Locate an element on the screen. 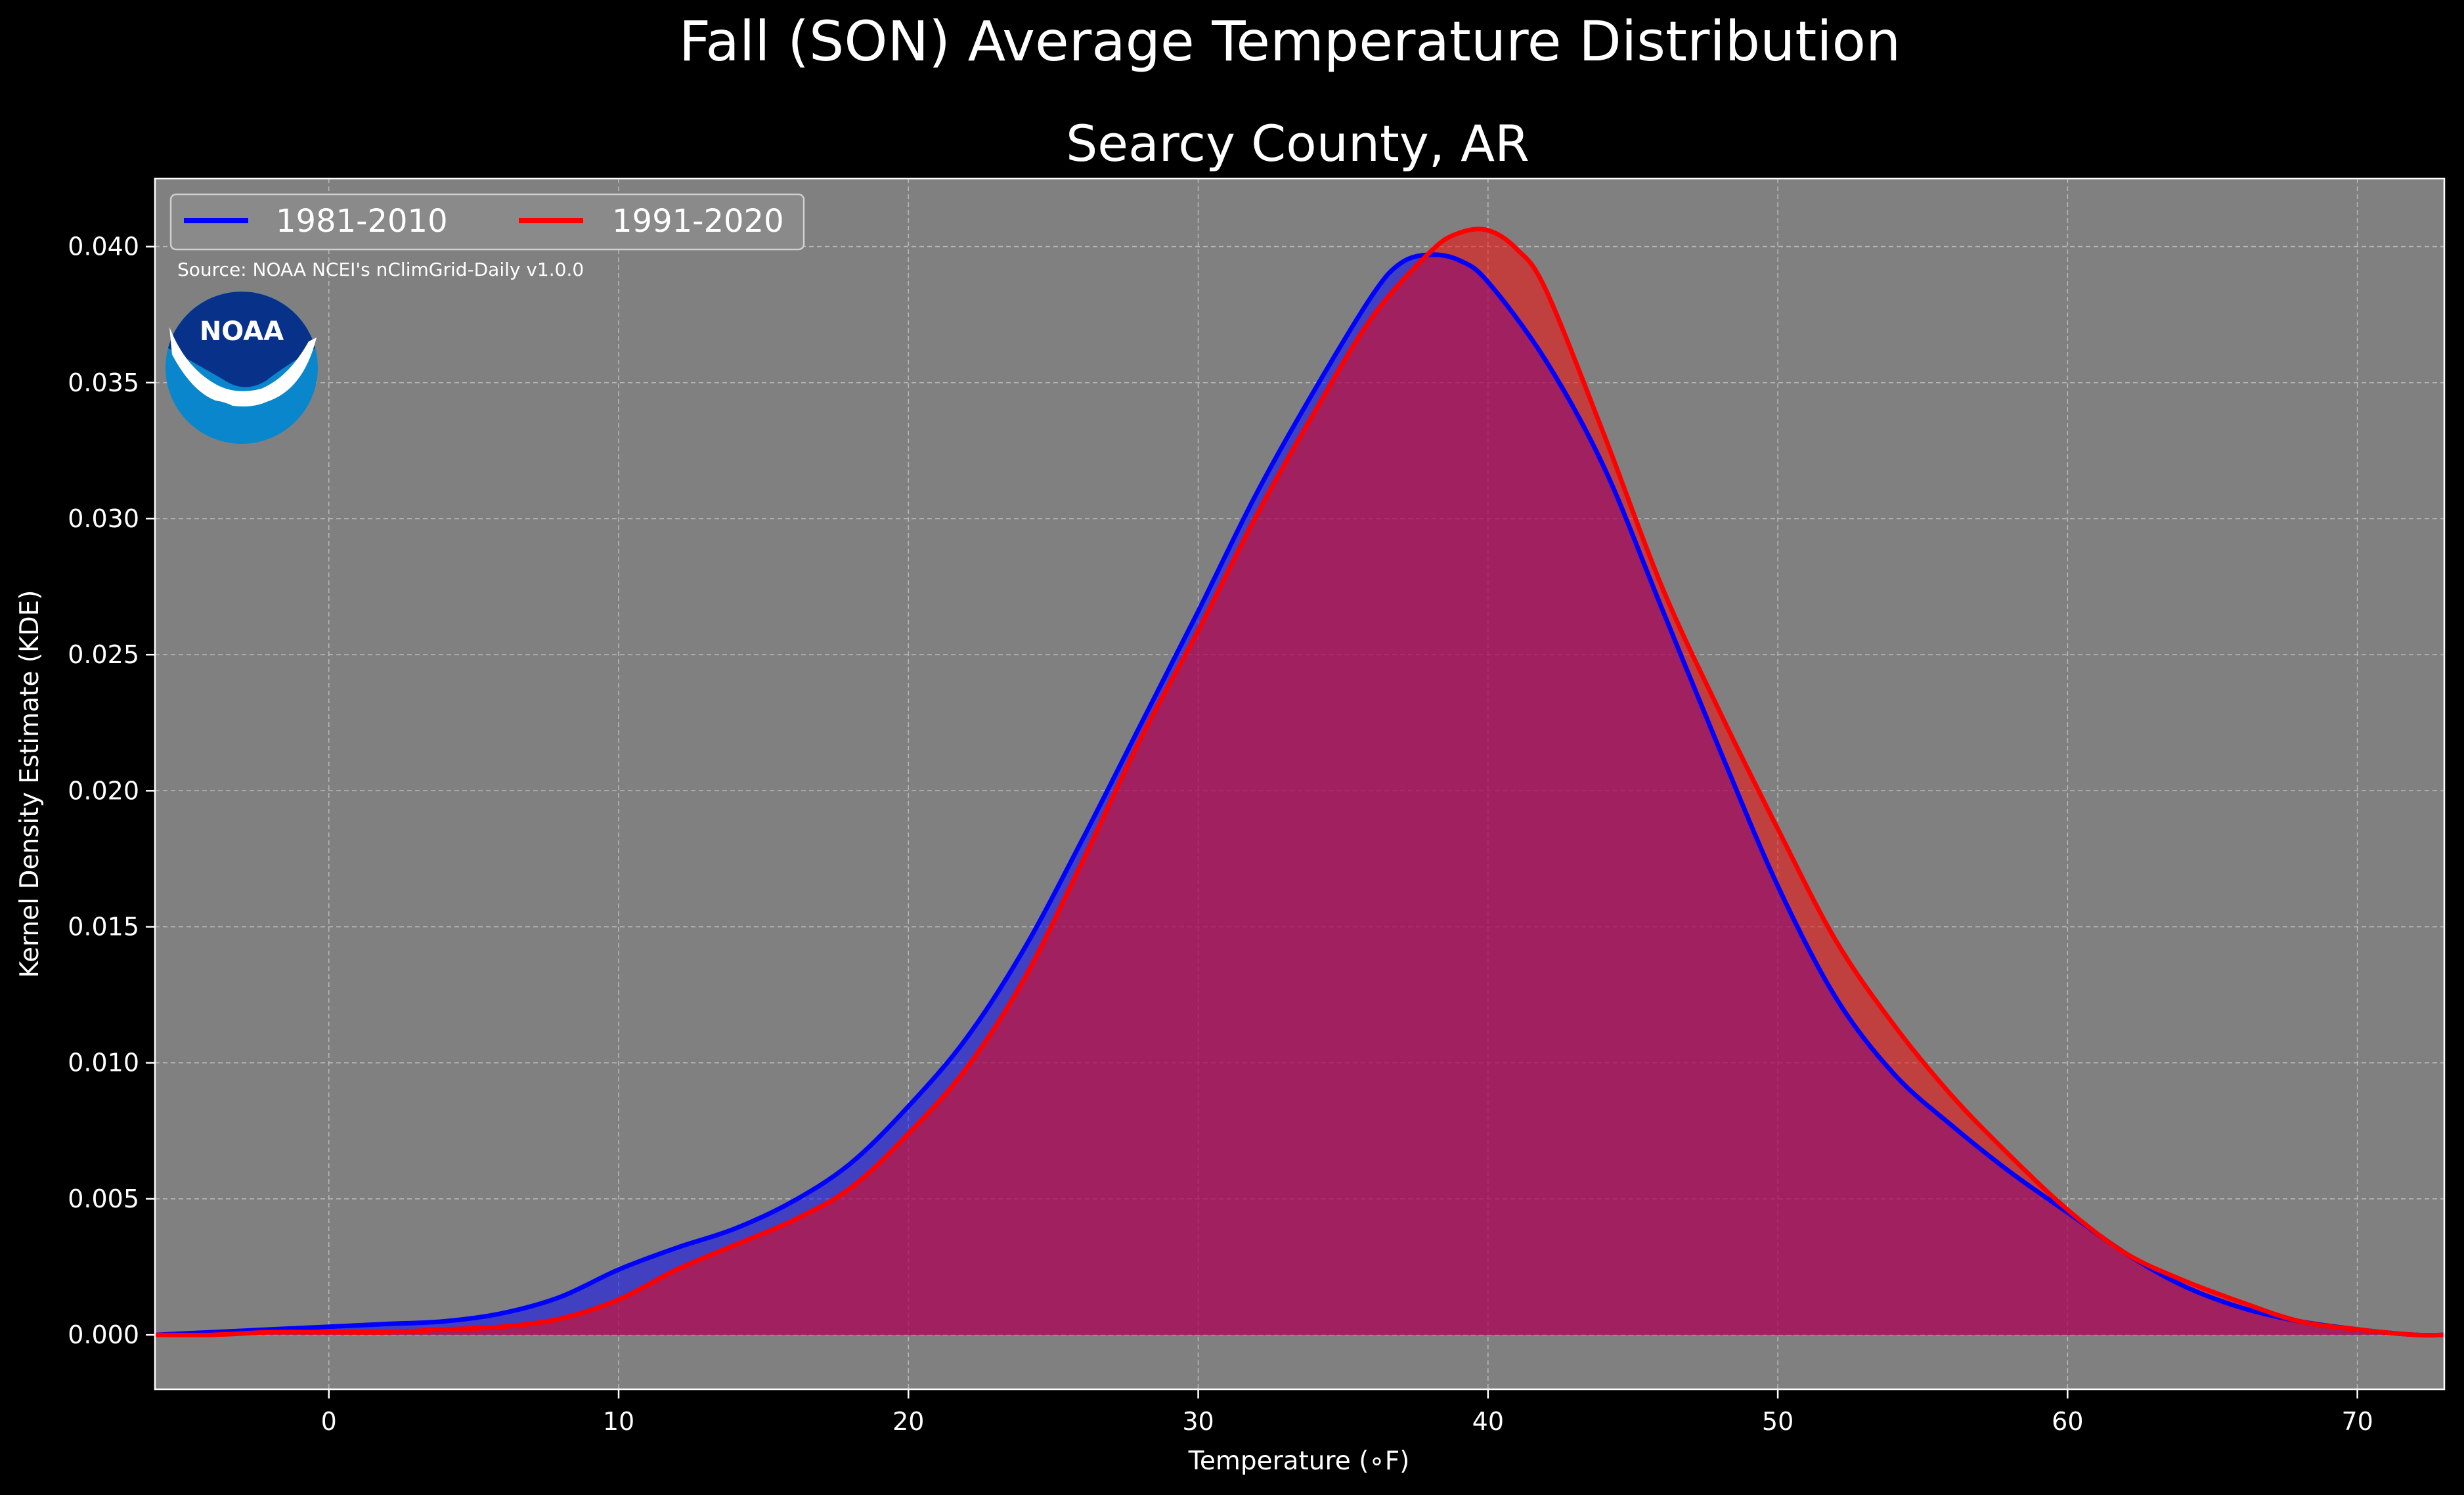 The image size is (2464, 1495). x-axis-label: Temperature (∘F) is located at coordinates (1299, 1461).